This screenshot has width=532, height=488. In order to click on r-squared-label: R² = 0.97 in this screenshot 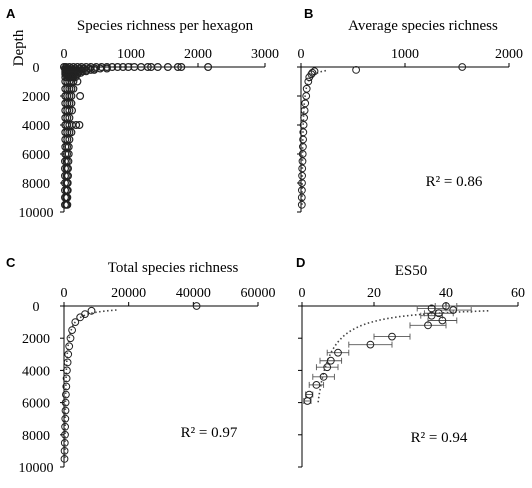, I will do `click(209, 433)`.